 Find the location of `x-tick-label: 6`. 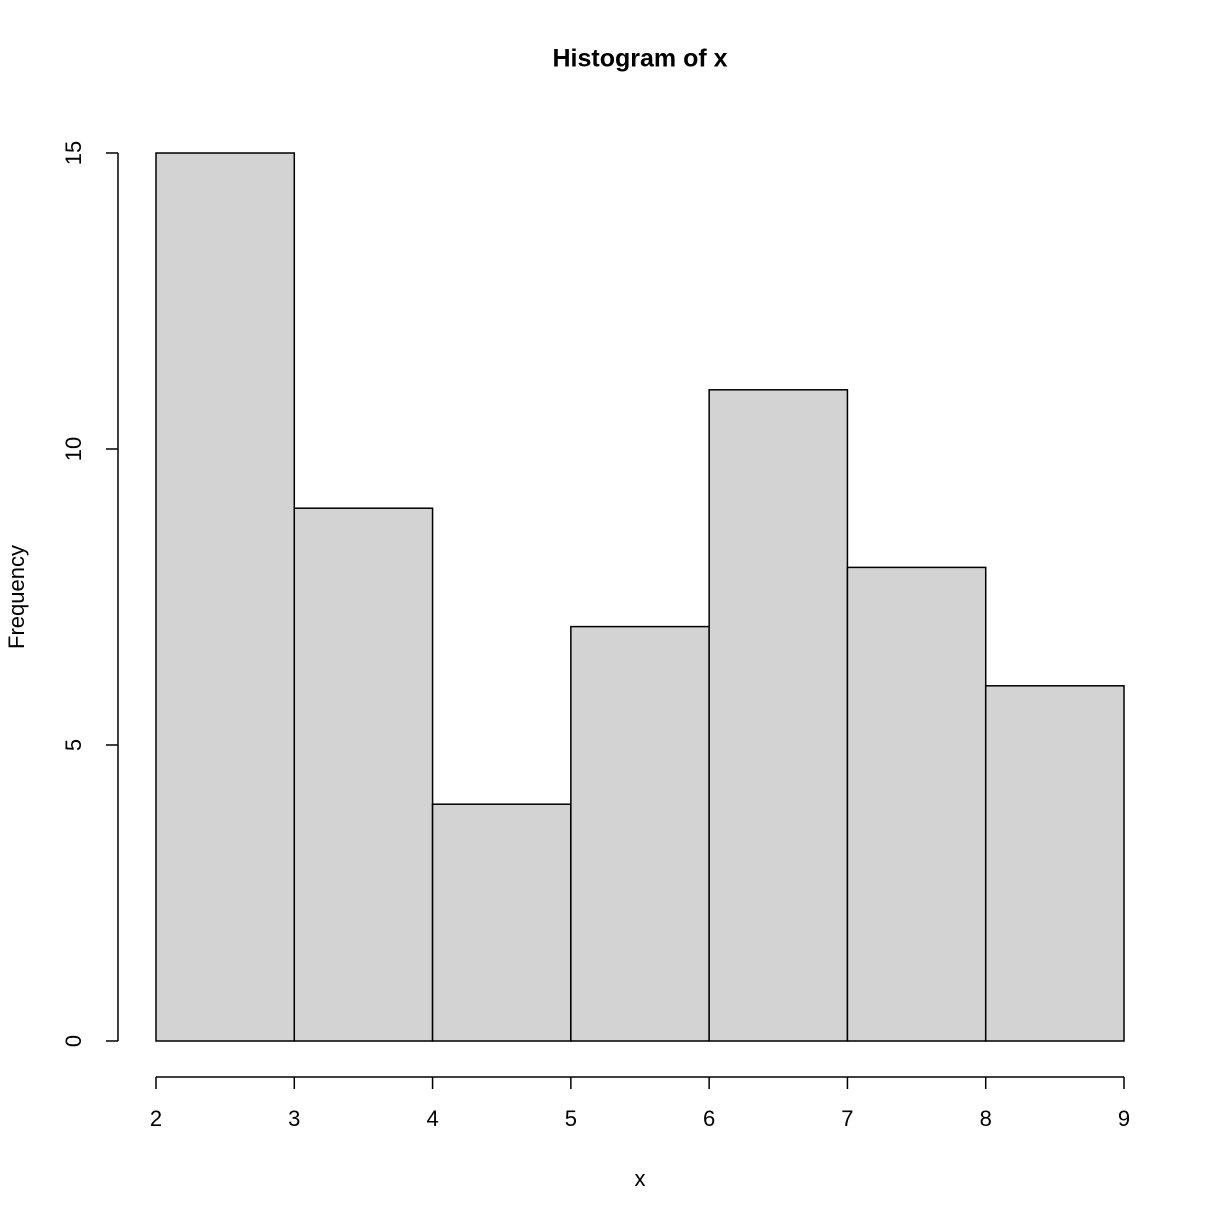

x-tick-label: 6 is located at coordinates (709, 1118).